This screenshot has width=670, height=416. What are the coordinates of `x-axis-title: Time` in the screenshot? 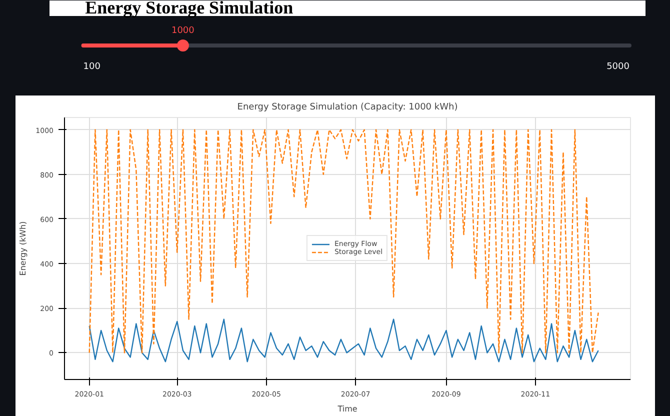 It's located at (347, 409).